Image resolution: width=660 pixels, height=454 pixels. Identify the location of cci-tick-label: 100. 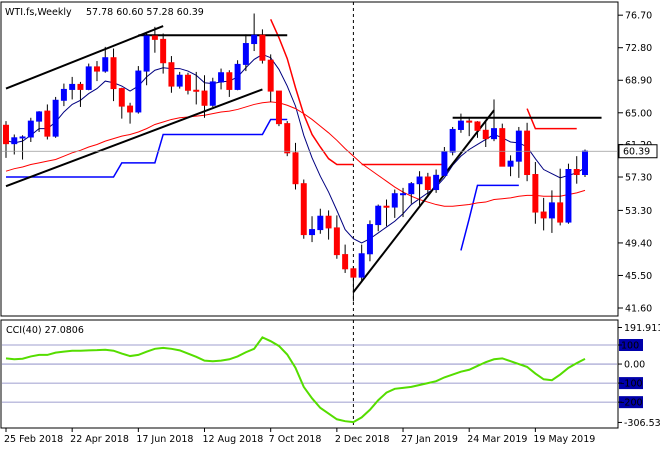
(630, 346).